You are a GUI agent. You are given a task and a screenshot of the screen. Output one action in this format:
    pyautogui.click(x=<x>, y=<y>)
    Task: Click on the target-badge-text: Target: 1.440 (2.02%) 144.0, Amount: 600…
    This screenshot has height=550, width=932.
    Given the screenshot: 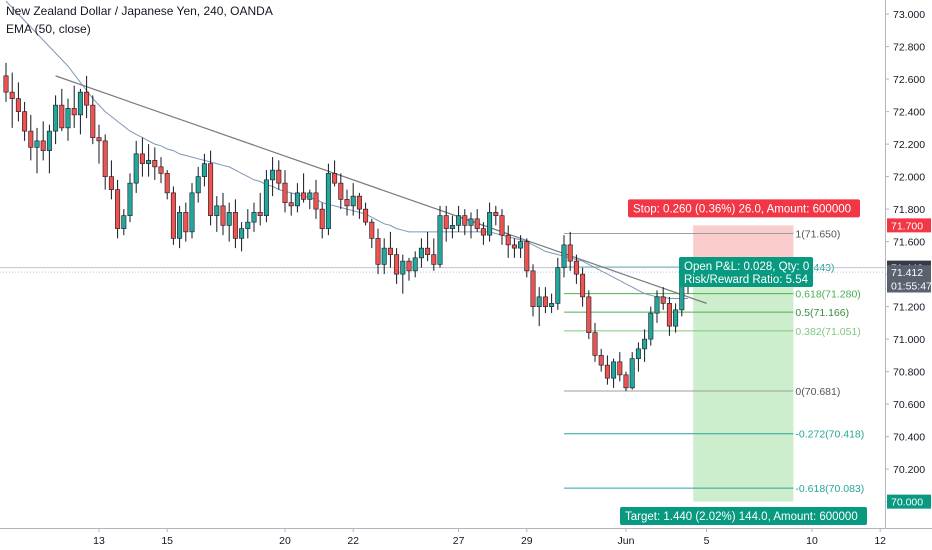 What is the action you would take?
    pyautogui.click(x=741, y=517)
    